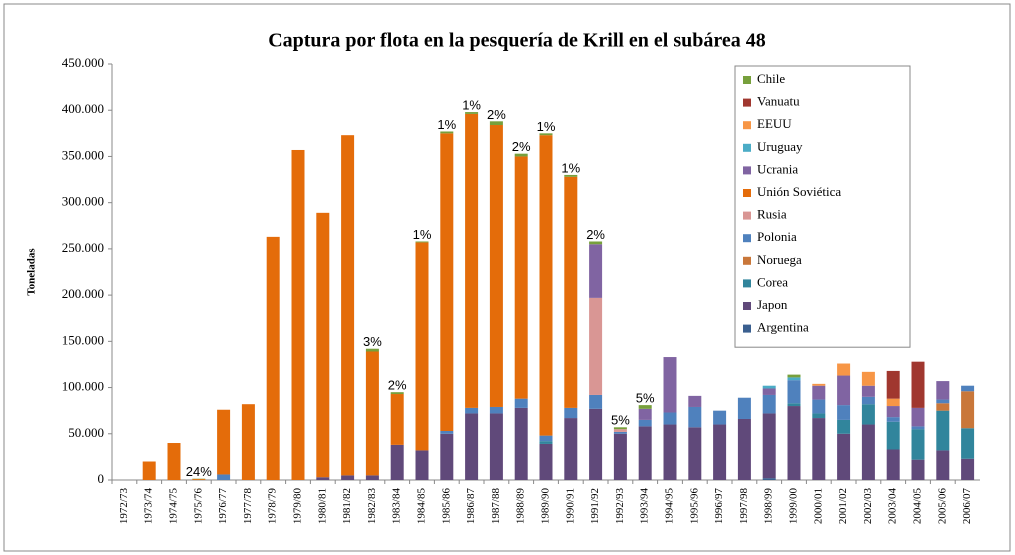  I want to click on y-tick-label: 100.000, so click(83, 386).